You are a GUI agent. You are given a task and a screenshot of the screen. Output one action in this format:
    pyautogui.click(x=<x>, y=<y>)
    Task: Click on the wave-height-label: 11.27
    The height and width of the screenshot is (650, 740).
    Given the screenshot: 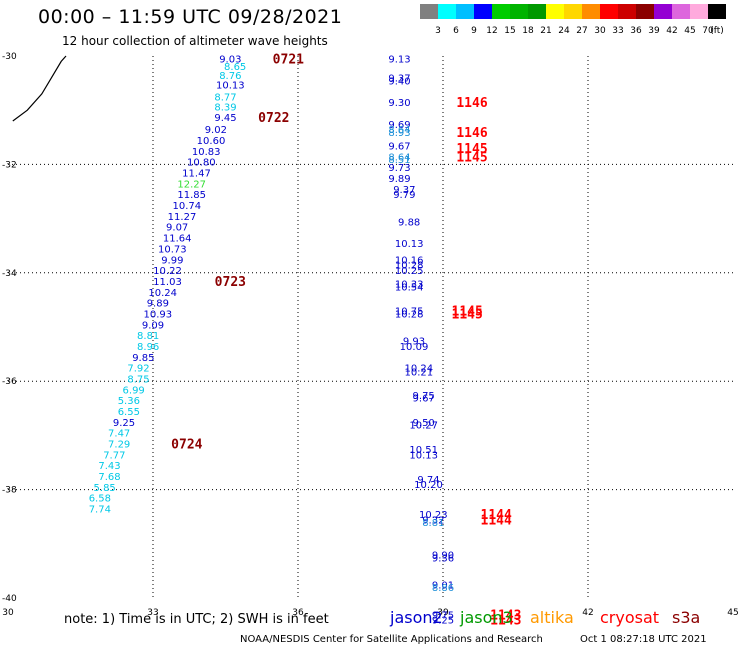 What is the action you would take?
    pyautogui.click(x=182, y=217)
    